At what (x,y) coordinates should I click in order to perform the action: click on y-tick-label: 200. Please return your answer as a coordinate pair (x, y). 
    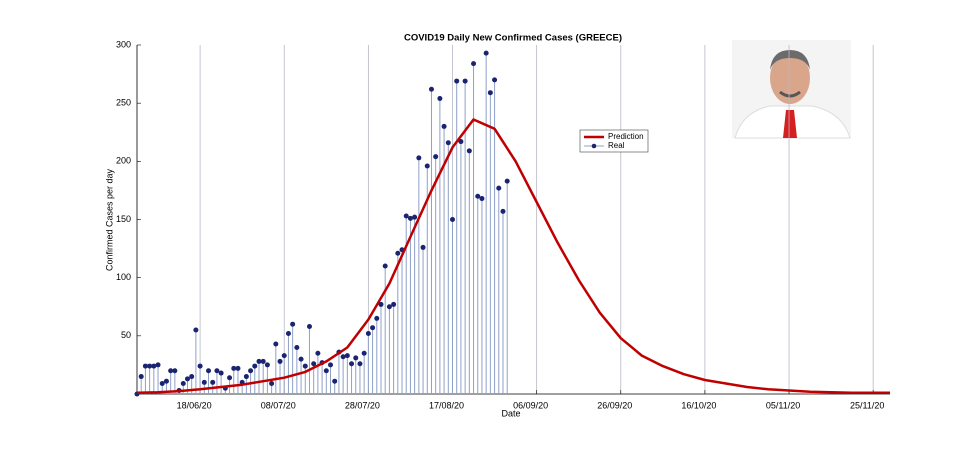
    Looking at the image, I should click on (123, 161).